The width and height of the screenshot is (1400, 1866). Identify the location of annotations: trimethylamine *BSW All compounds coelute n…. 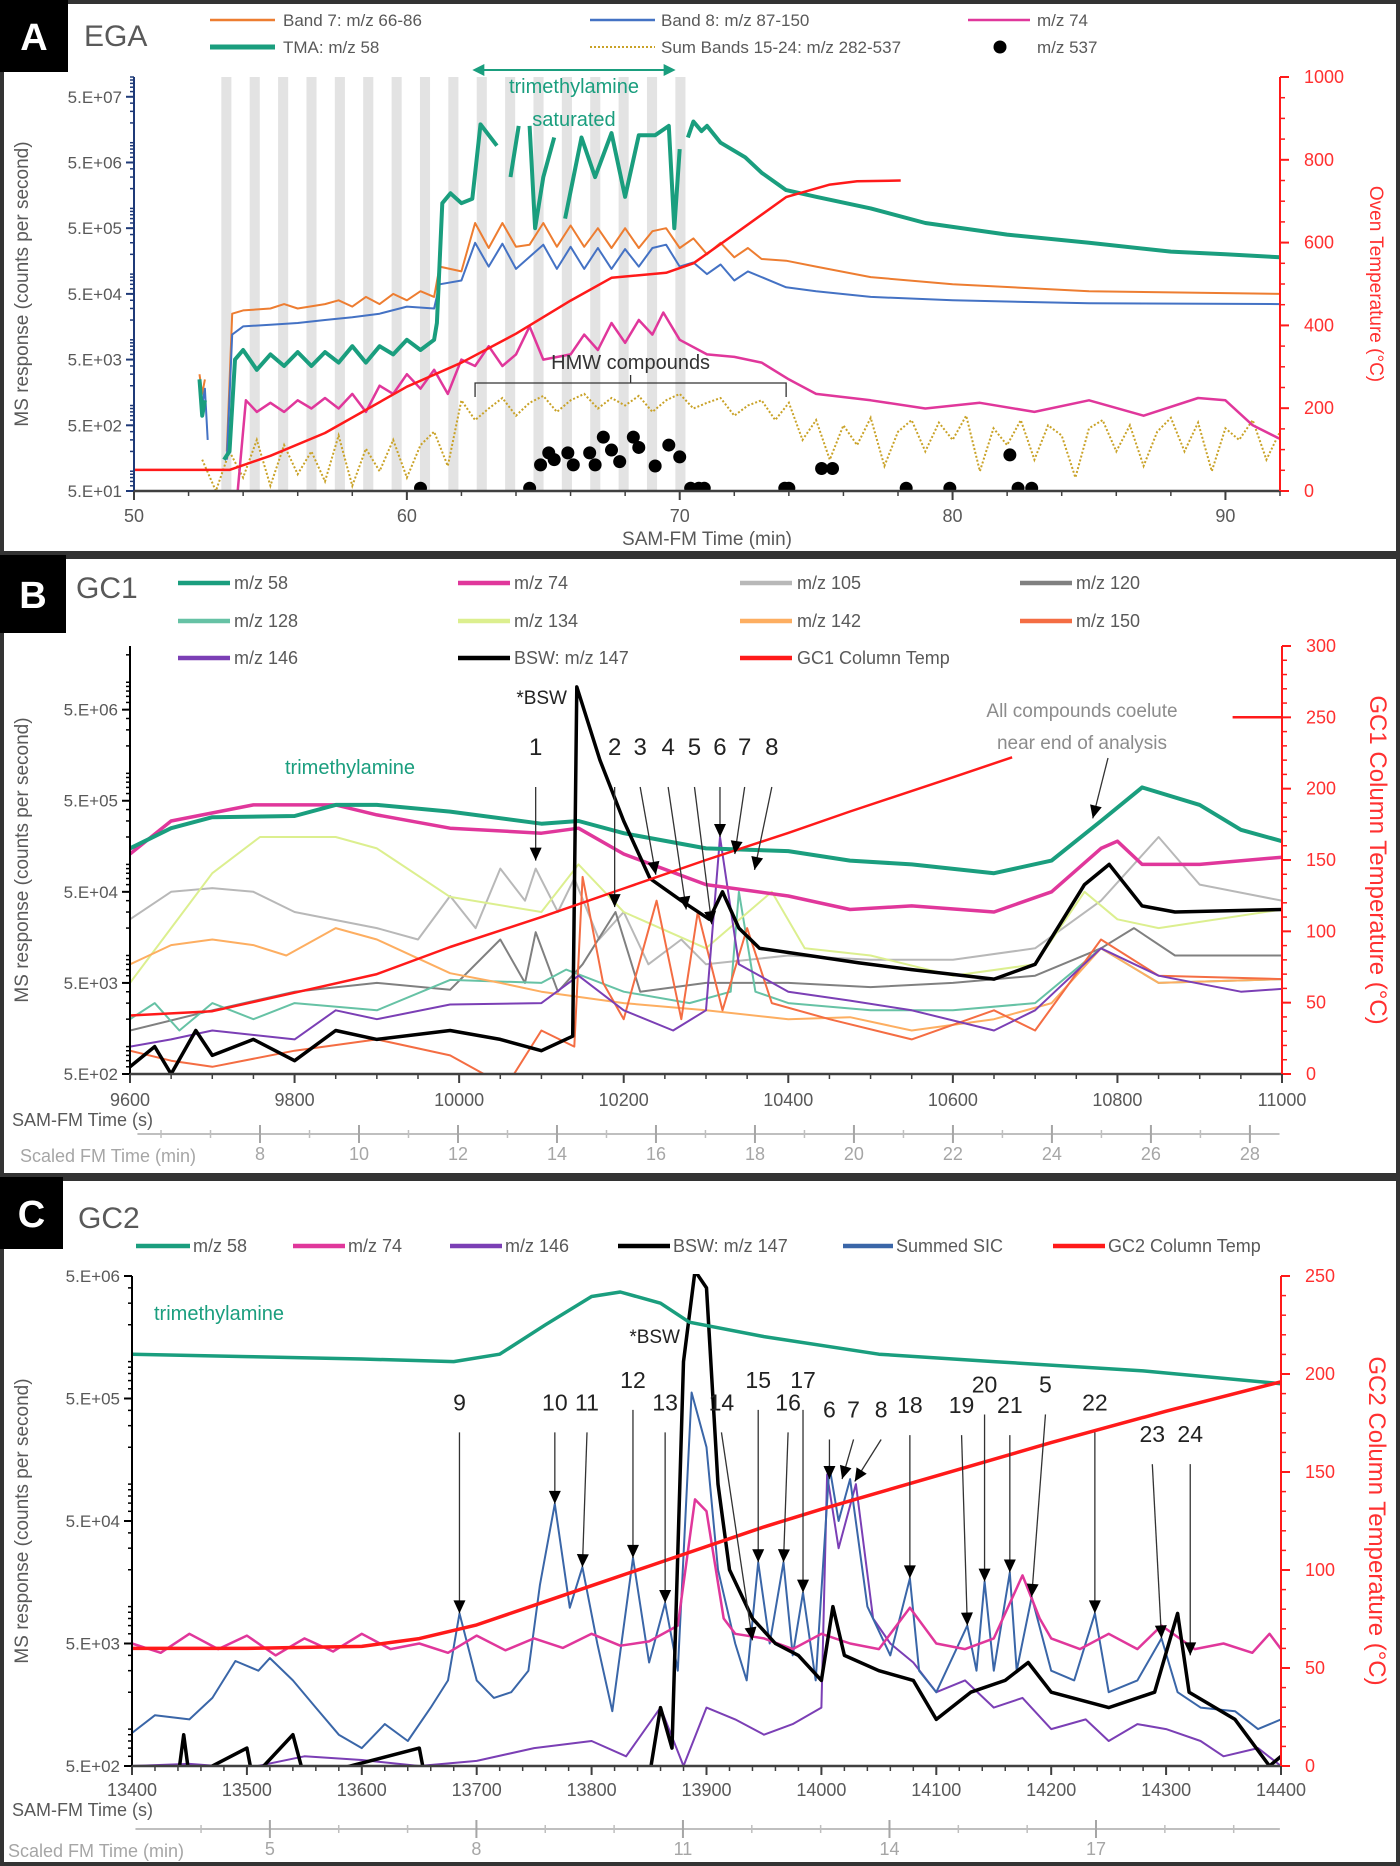
(731, 806).